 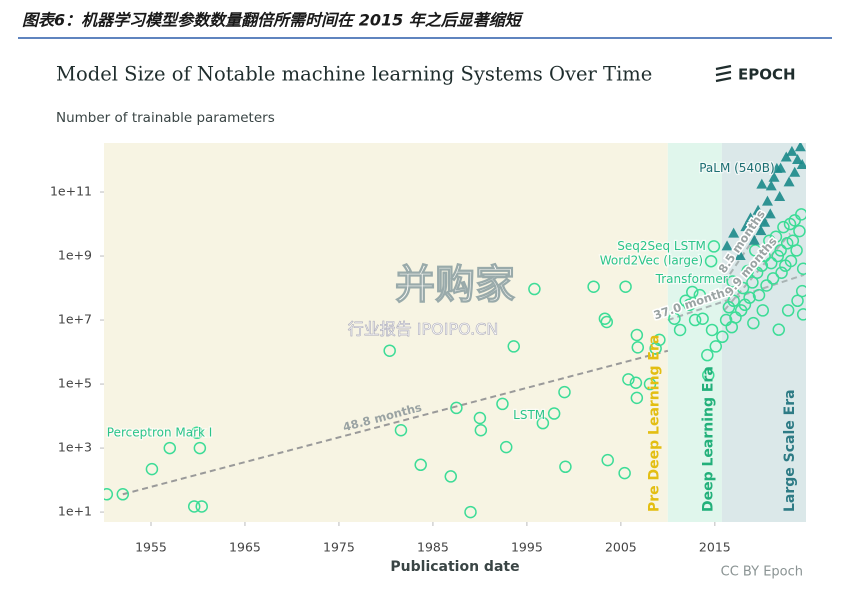 What do you see at coordinates (708, 439) in the screenshot?
I see `era-label: Deep Learning Era` at bounding box center [708, 439].